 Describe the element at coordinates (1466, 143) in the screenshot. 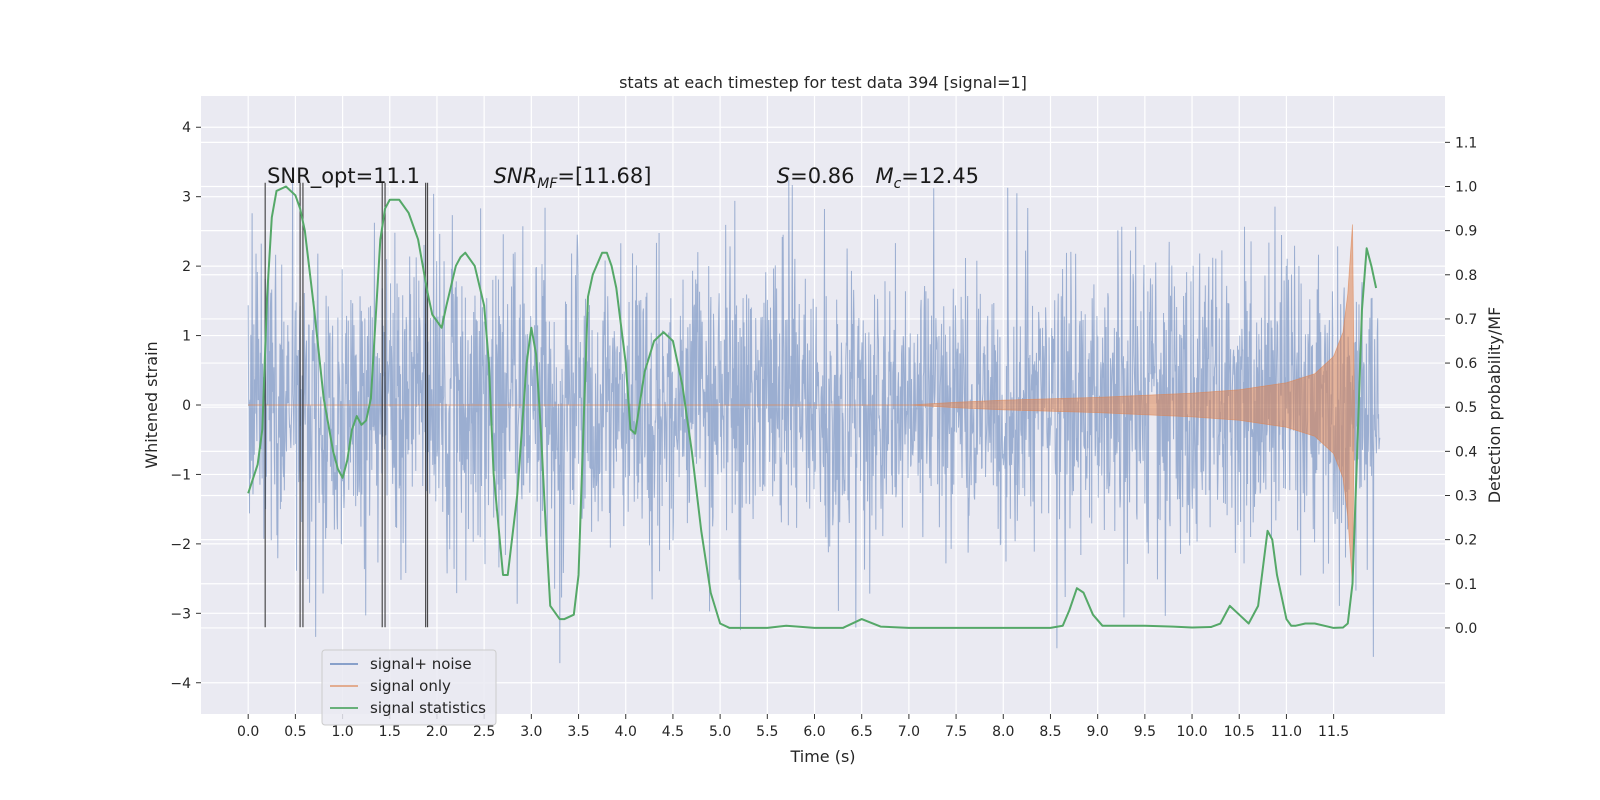

I see `y-right-tick-label-11: 1.1` at that location.